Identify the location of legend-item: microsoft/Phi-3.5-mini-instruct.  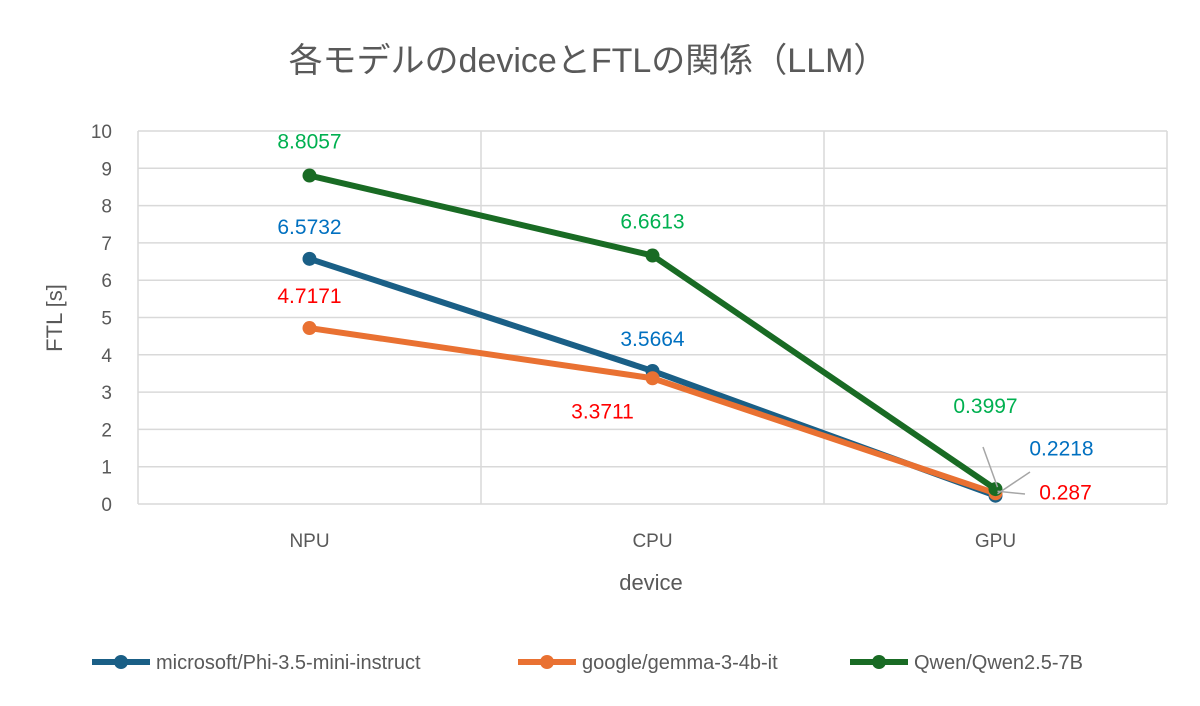
(256, 663).